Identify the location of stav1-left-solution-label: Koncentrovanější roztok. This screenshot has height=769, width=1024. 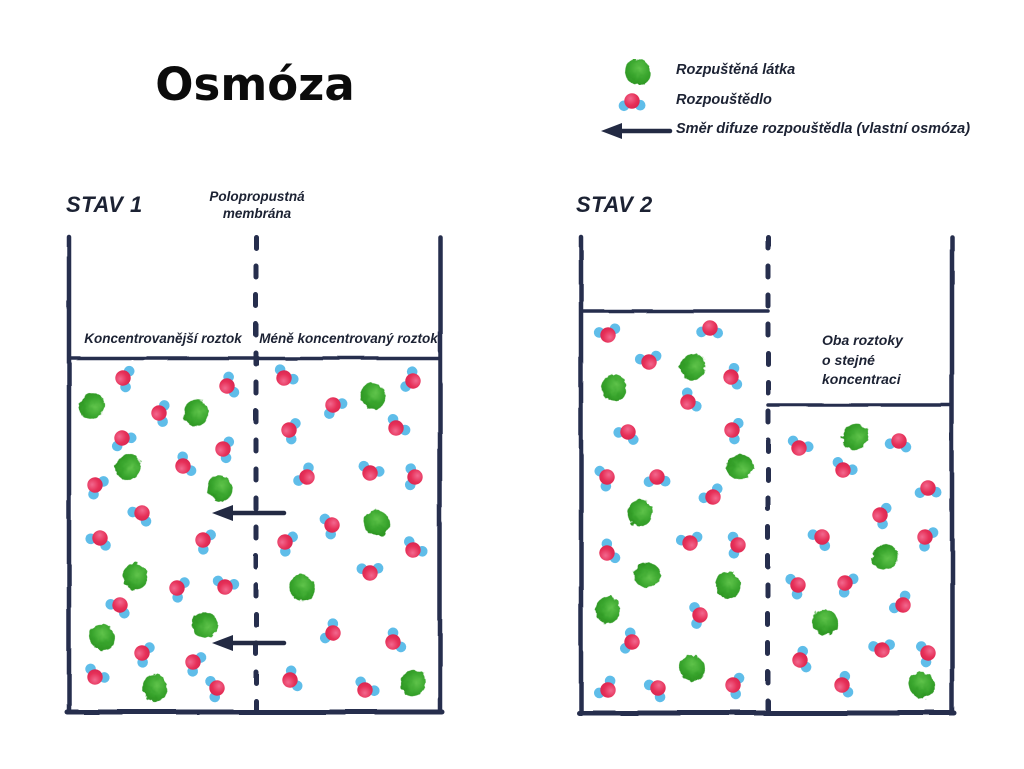
(163, 338).